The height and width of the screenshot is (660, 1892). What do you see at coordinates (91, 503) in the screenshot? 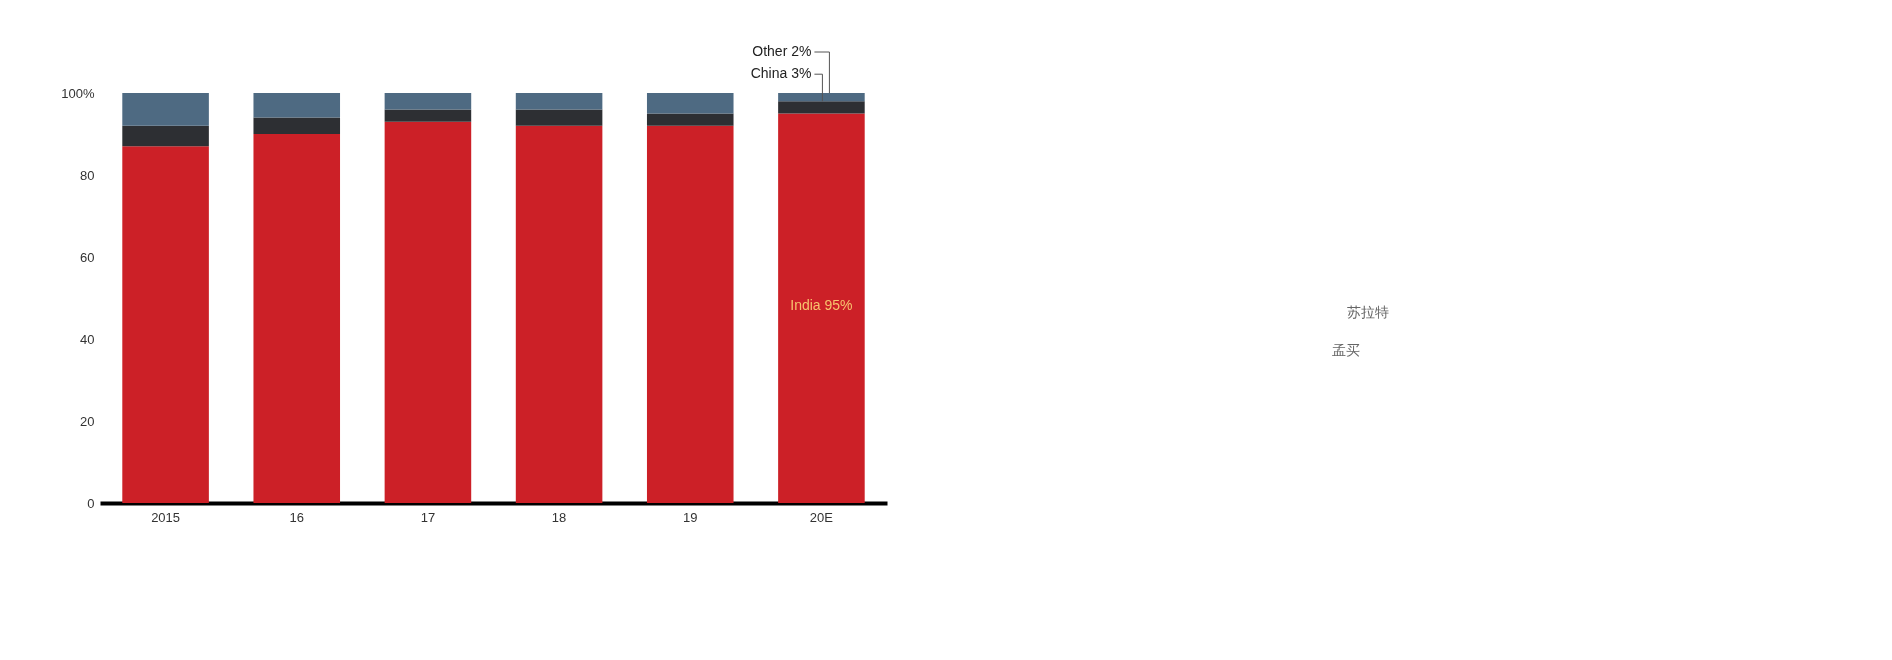
I see `y-tick-label: 0` at bounding box center [91, 503].